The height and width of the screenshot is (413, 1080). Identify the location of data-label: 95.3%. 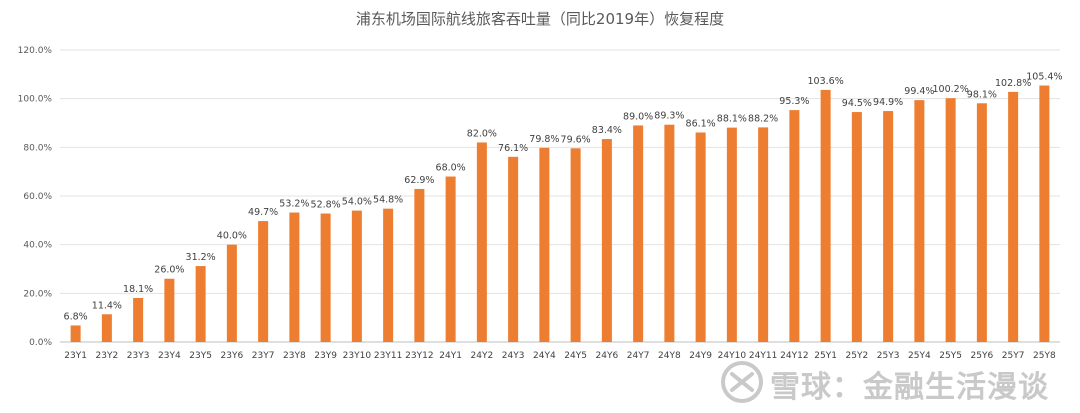
(794, 101).